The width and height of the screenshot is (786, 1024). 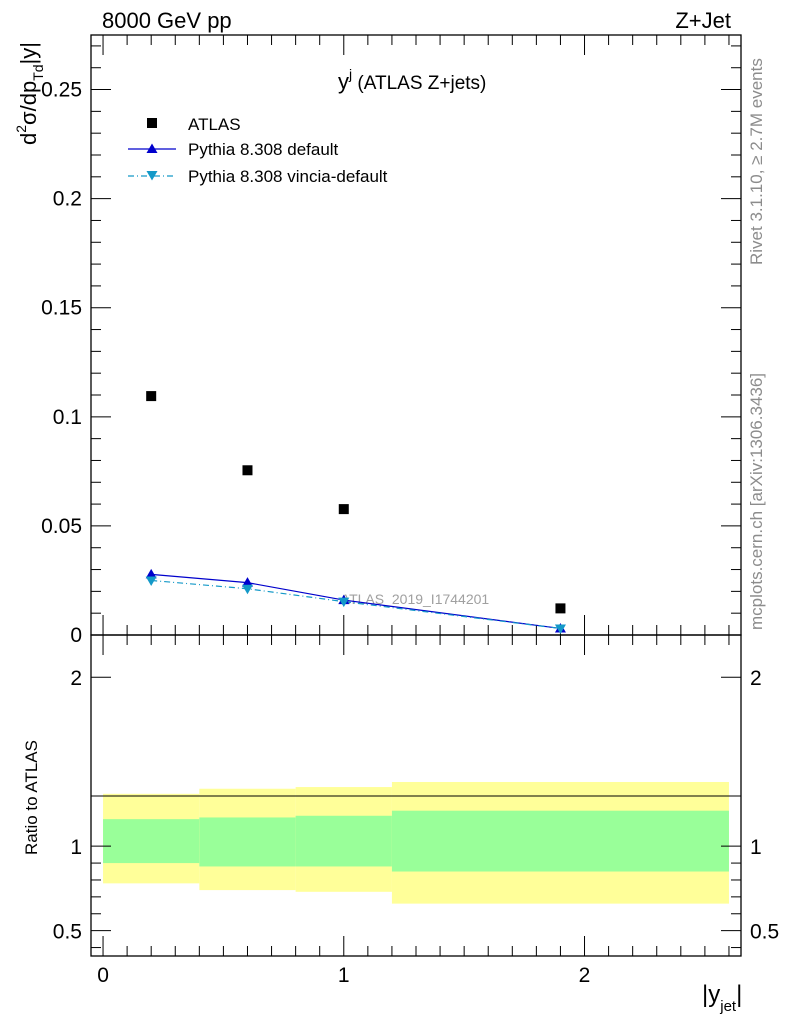 I want to click on plot-title-suffix: (ATLAS Z+jets), so click(x=419, y=83).